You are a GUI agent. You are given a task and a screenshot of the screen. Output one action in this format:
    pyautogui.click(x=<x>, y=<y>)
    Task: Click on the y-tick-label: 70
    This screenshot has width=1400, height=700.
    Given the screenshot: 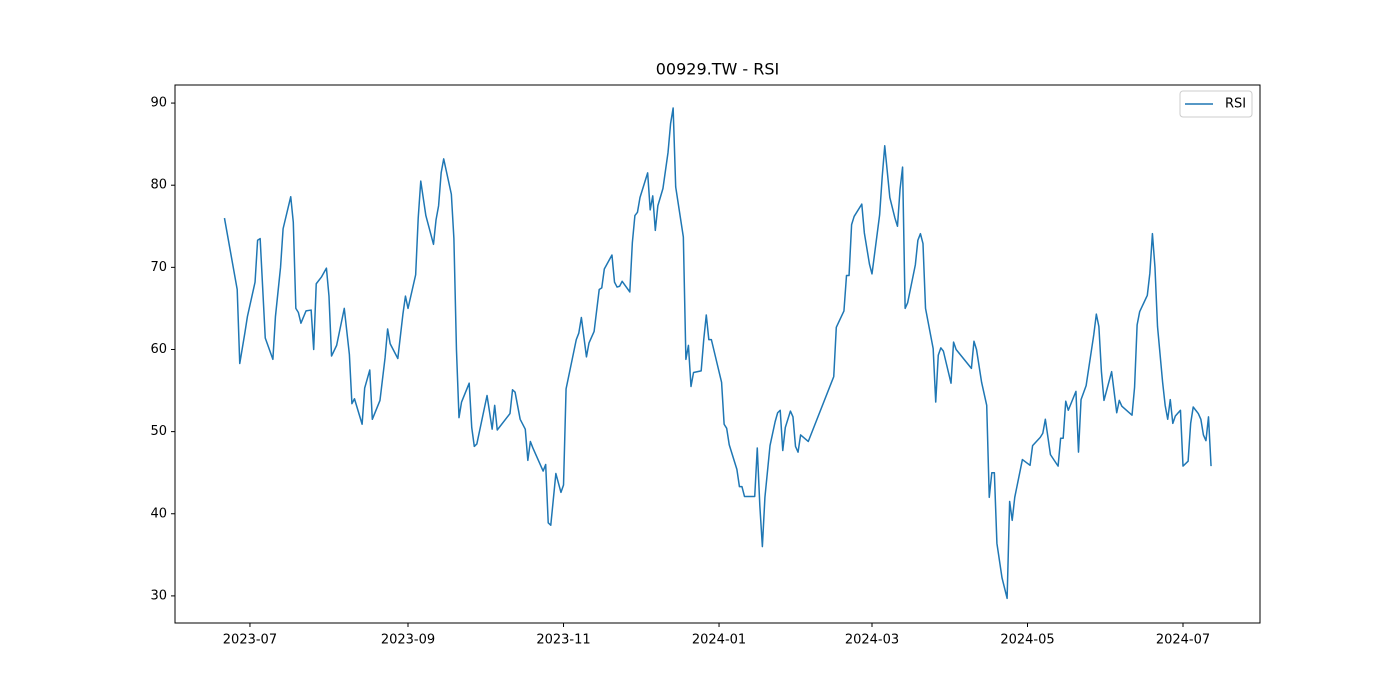 What is the action you would take?
    pyautogui.click(x=158, y=267)
    